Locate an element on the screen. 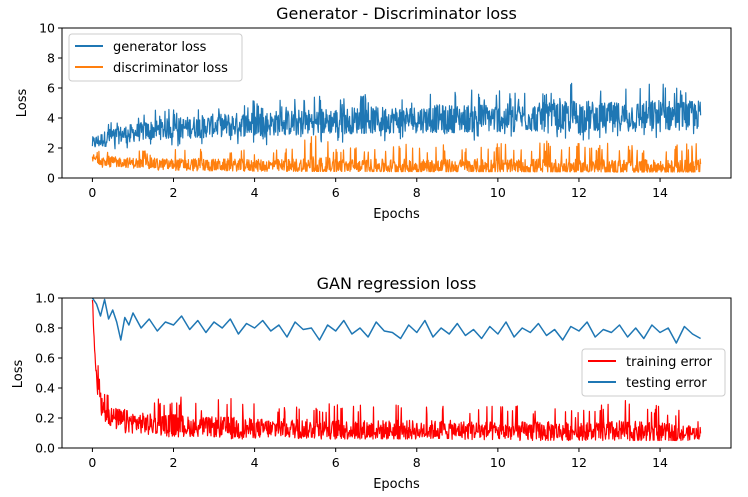 The image size is (748, 497). x-tick-label-top-5: 10 is located at coordinates (498, 192).